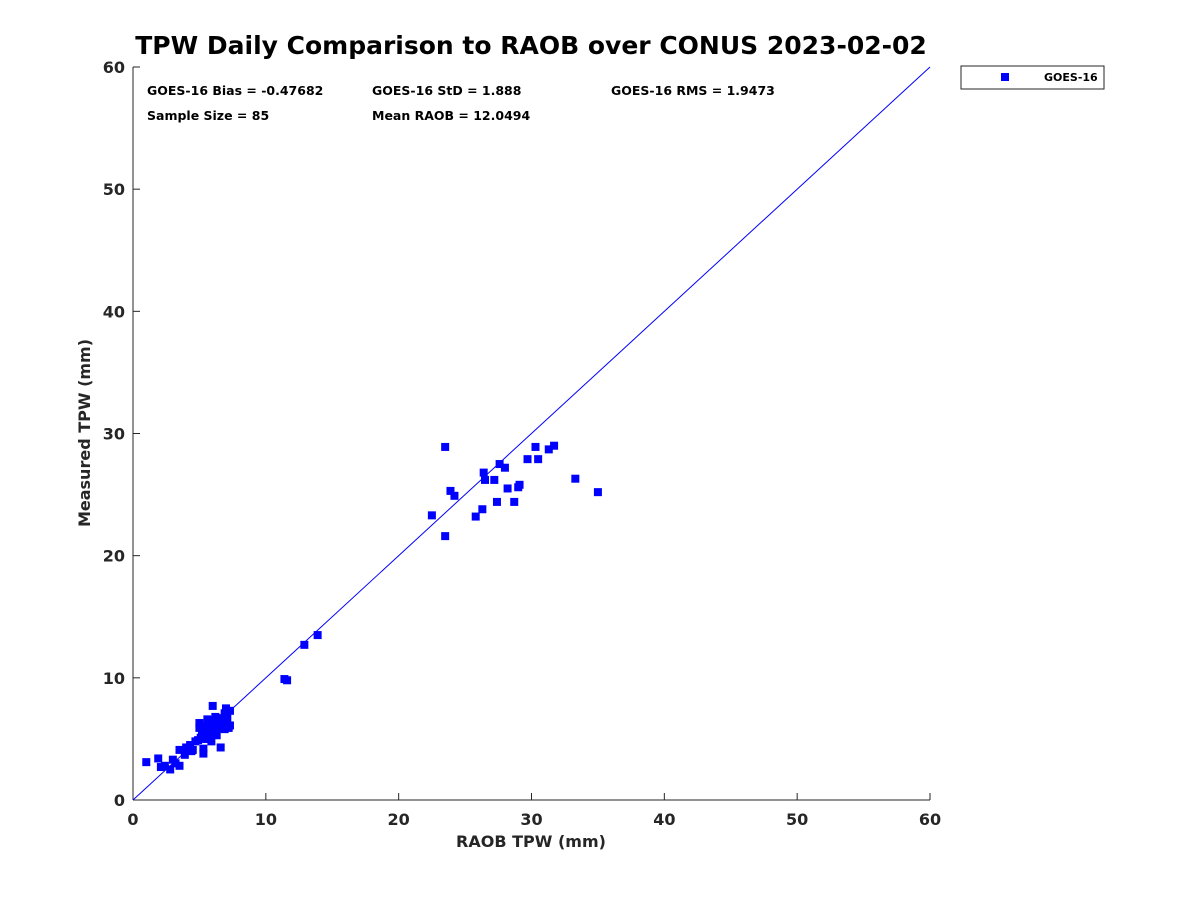  I want to click on y-tick-label: 0, so click(119, 800).